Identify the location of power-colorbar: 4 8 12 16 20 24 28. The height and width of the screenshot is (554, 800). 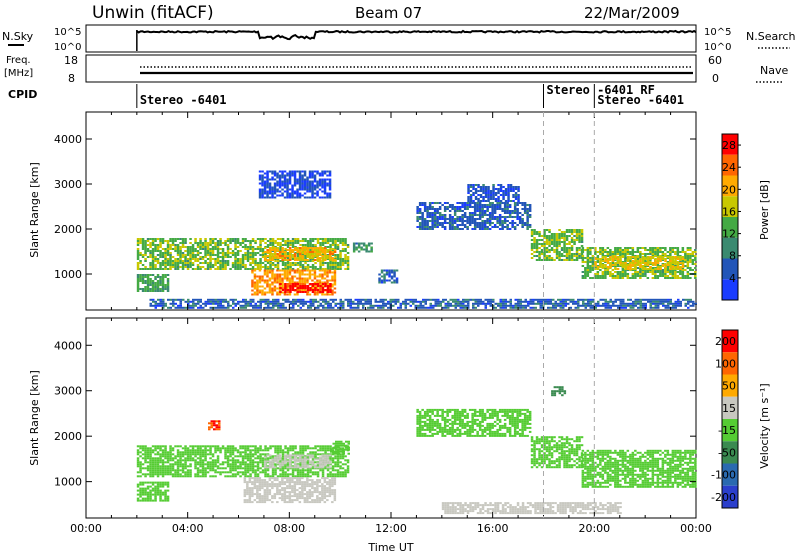
(731, 217).